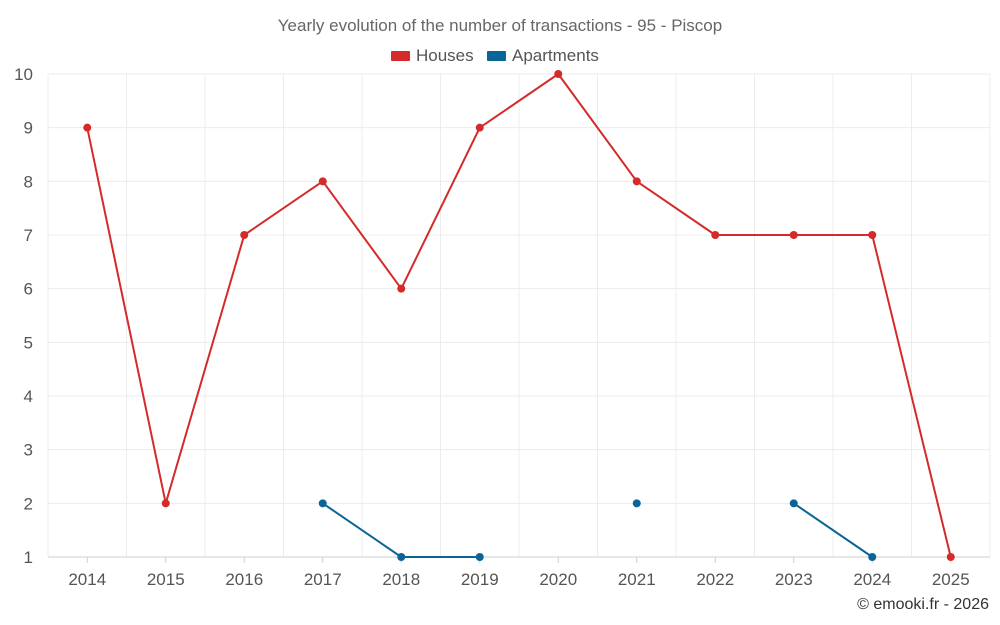 This screenshot has height=625, width=1000. What do you see at coordinates (923, 604) in the screenshot?
I see `credit-text: © emooki.fr - 2026` at bounding box center [923, 604].